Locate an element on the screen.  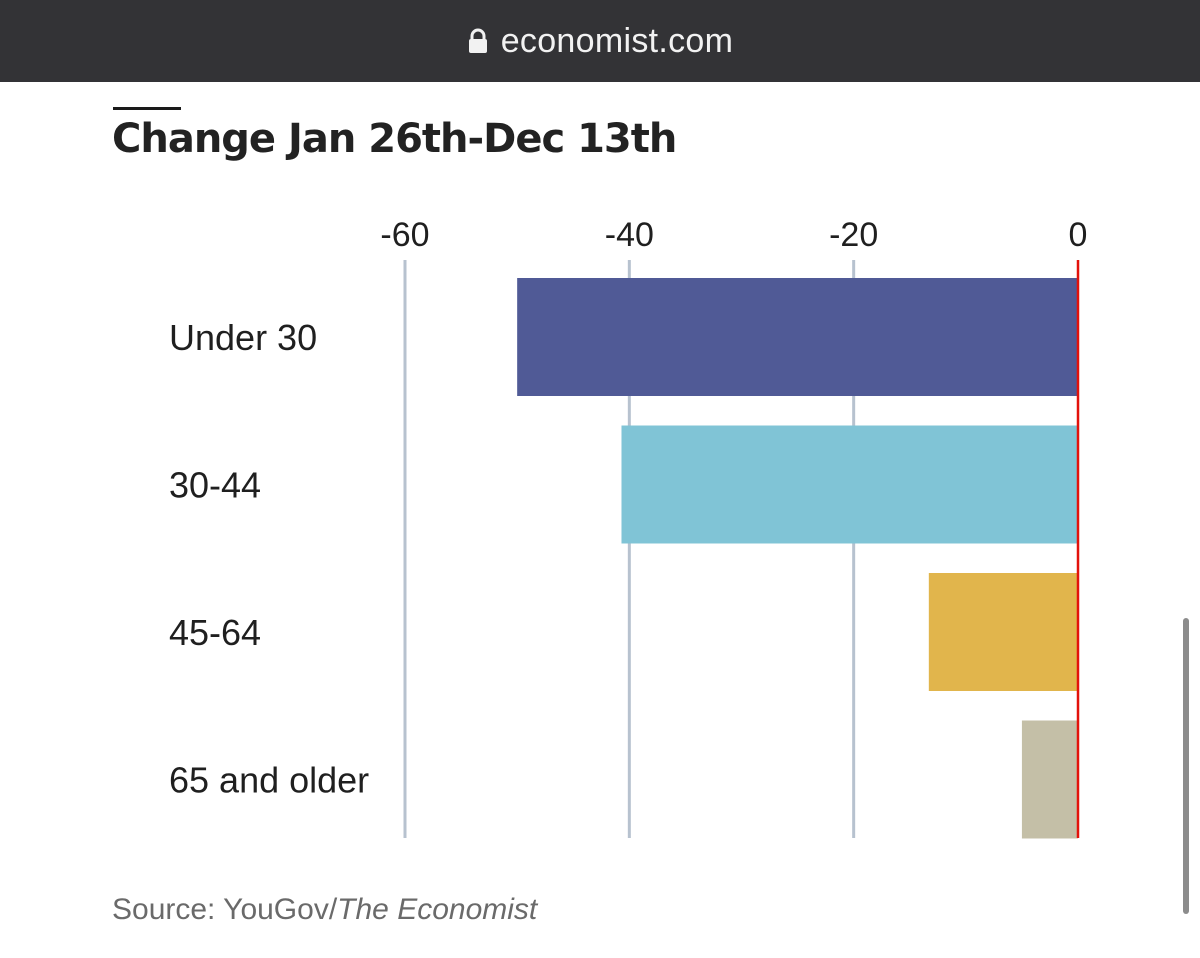
x-tick-label: -40 is located at coordinates (629, 235).